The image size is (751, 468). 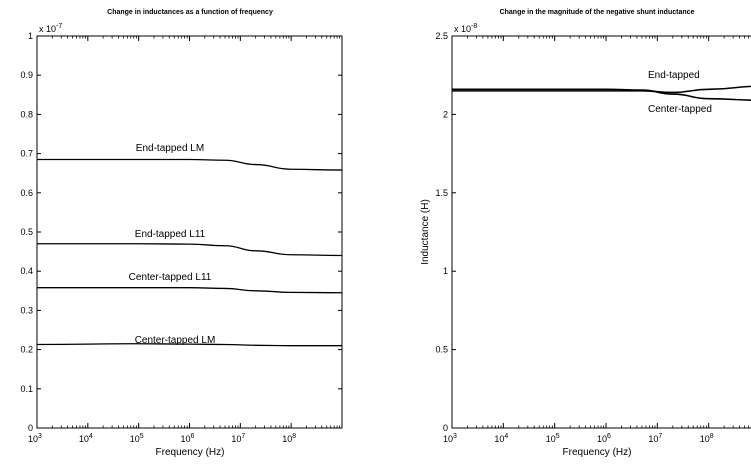 What do you see at coordinates (170, 148) in the screenshot?
I see `series-label-1: End-tapped LM` at bounding box center [170, 148].